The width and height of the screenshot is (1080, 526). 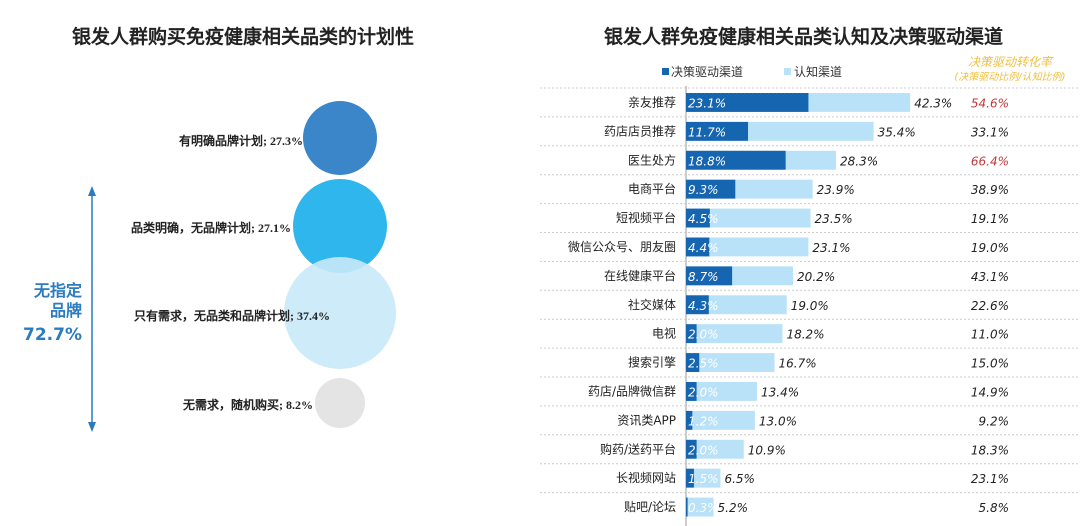 What do you see at coordinates (638, 448) in the screenshot?
I see `category-label: 购药/送药平台` at bounding box center [638, 448].